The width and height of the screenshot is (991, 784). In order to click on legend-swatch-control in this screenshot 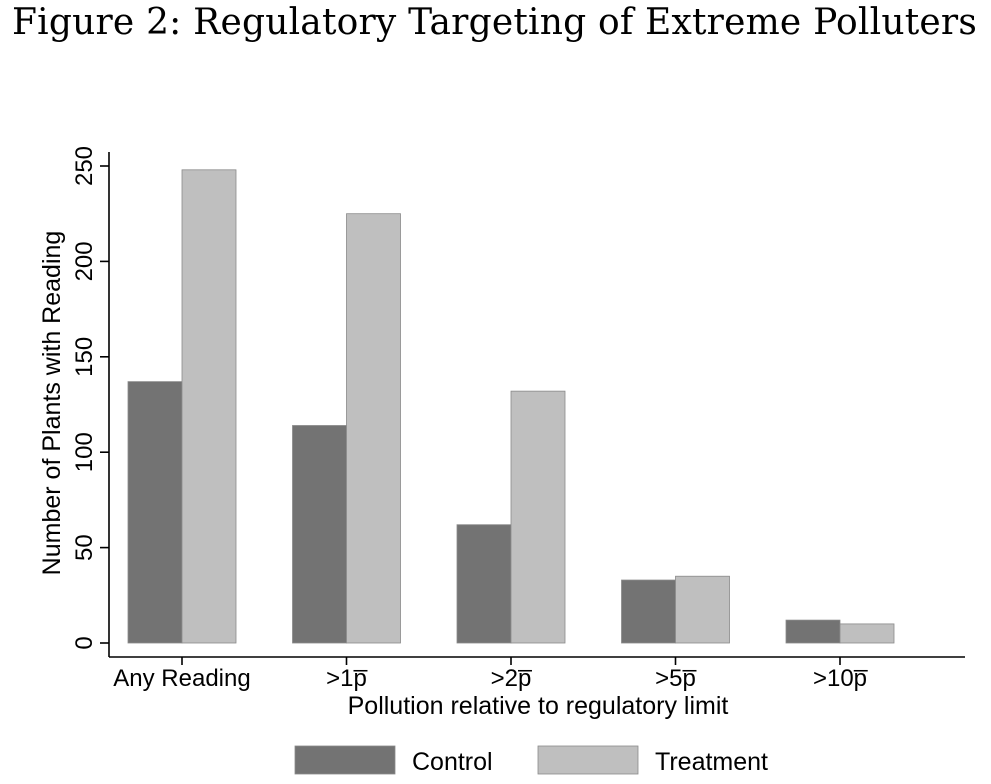, I will do `click(345, 760)`.